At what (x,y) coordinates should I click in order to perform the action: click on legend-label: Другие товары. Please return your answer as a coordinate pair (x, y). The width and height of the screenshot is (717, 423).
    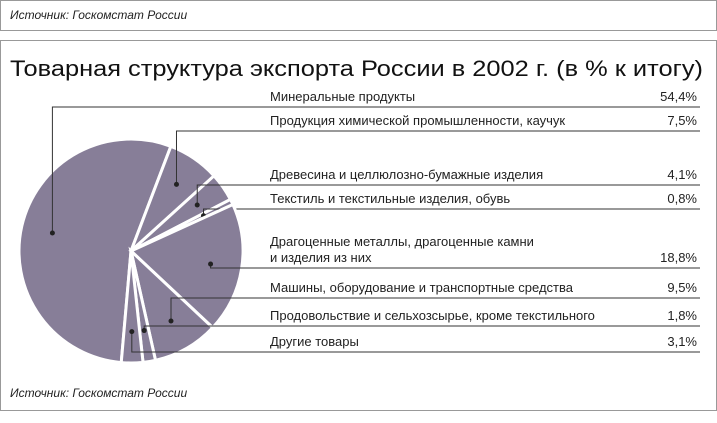
    Looking at the image, I should click on (314, 341).